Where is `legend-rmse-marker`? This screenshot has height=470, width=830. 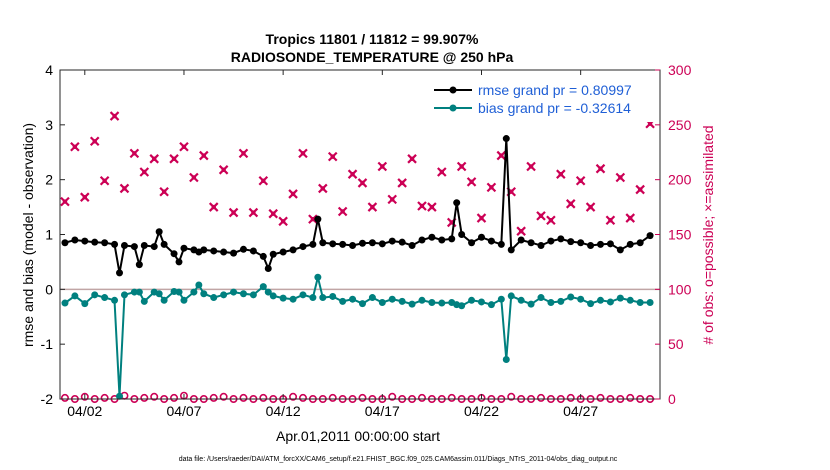 legend-rmse-marker is located at coordinates (453, 90).